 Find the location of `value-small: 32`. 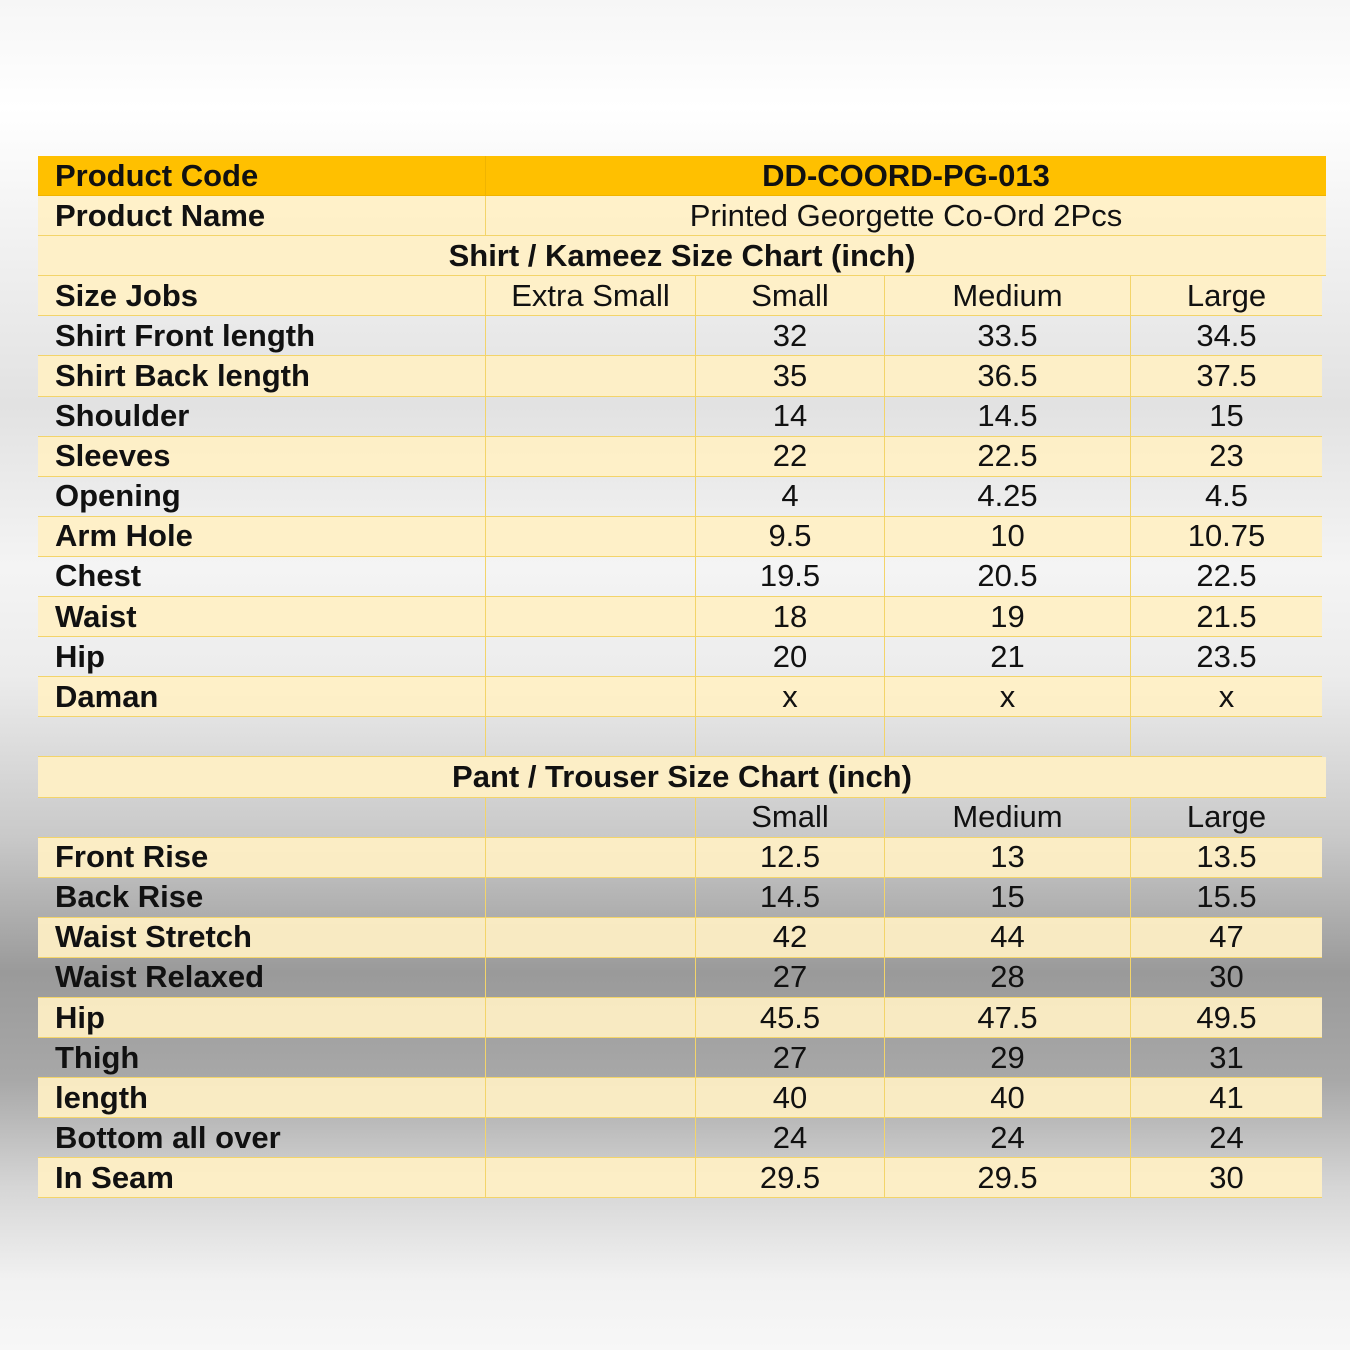

value-small: 32 is located at coordinates (790, 336).